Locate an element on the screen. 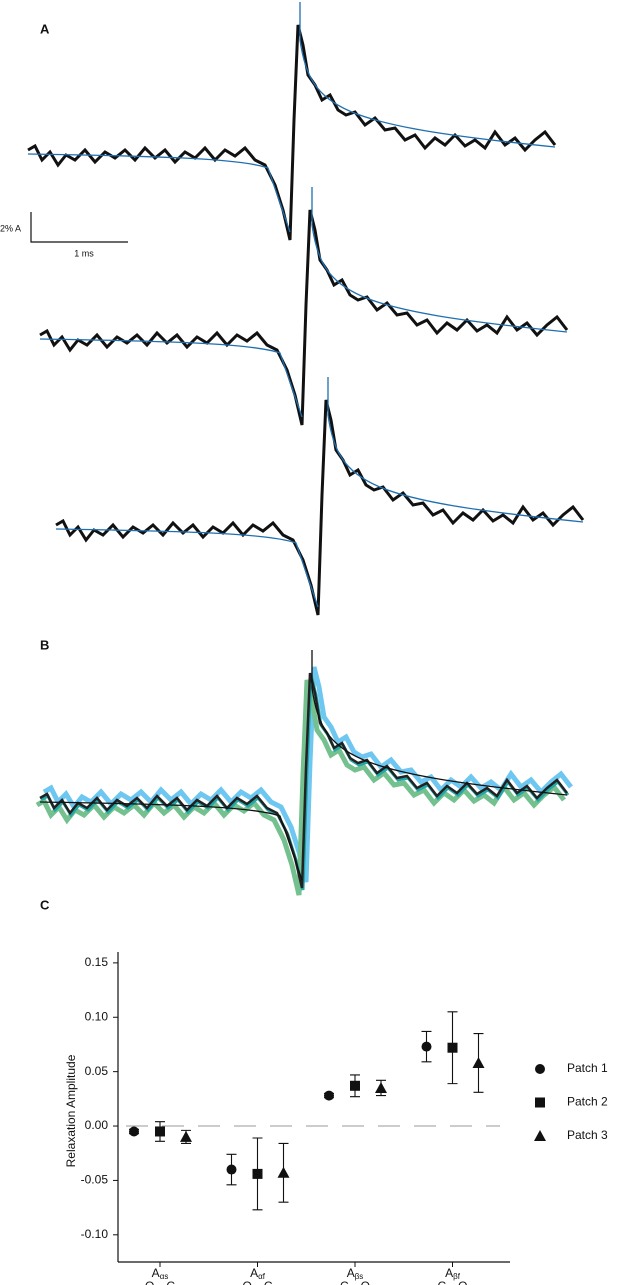 The width and height of the screenshot is (617, 1285). scale-label-y: 2% A is located at coordinates (10, 228).